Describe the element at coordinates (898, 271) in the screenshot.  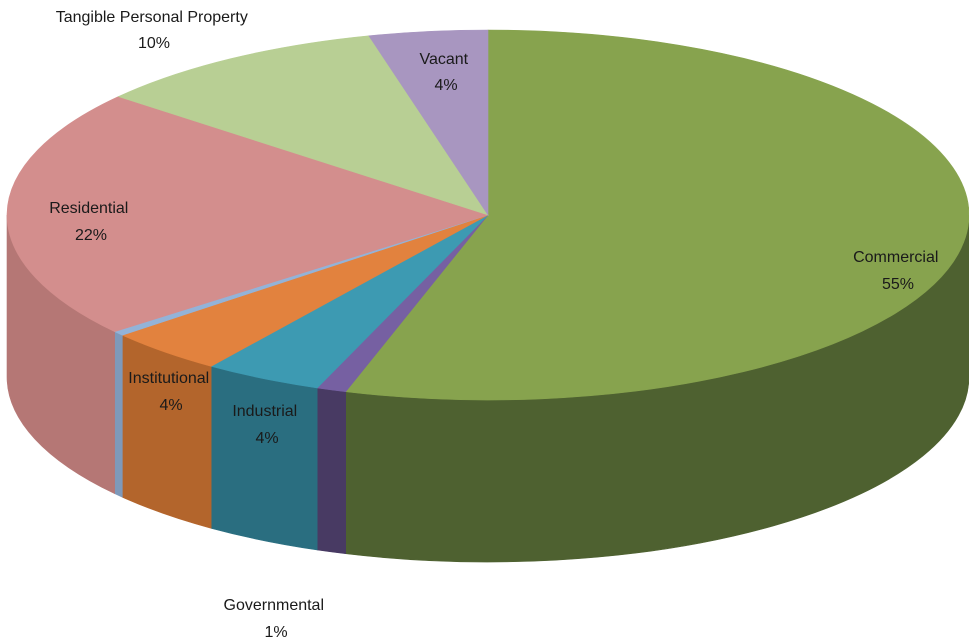
I see `label-commercial: Commercial 55%` at that location.